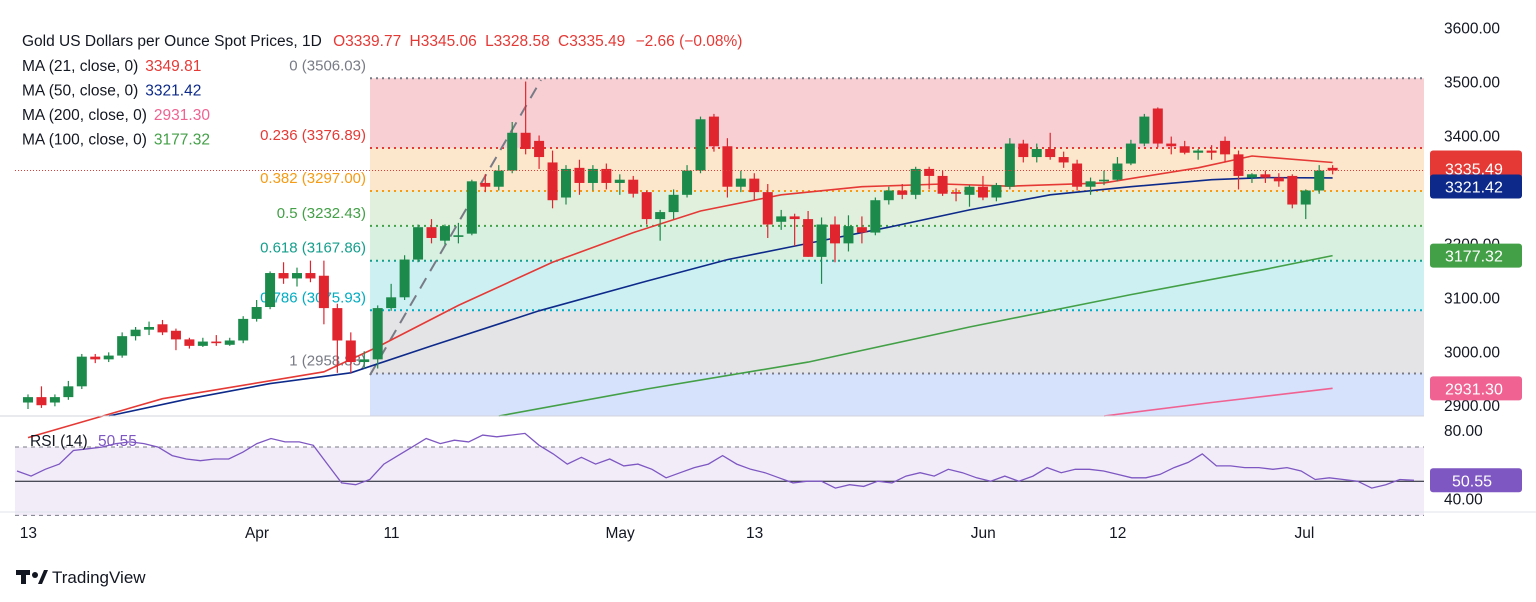 The image size is (1536, 602). What do you see at coordinates (667, 533) in the screenshot?
I see `time-axis: 13 Apr 11 May 13 Jun 12 Jul` at bounding box center [667, 533].